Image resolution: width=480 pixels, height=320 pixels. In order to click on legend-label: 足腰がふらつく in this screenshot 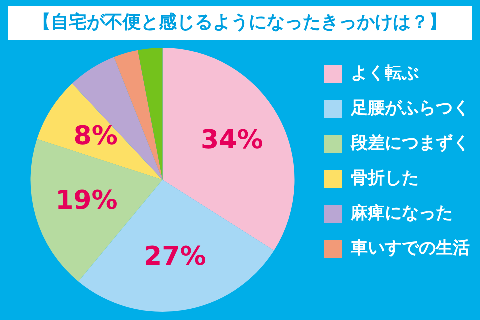, I will do `click(410, 108)`.